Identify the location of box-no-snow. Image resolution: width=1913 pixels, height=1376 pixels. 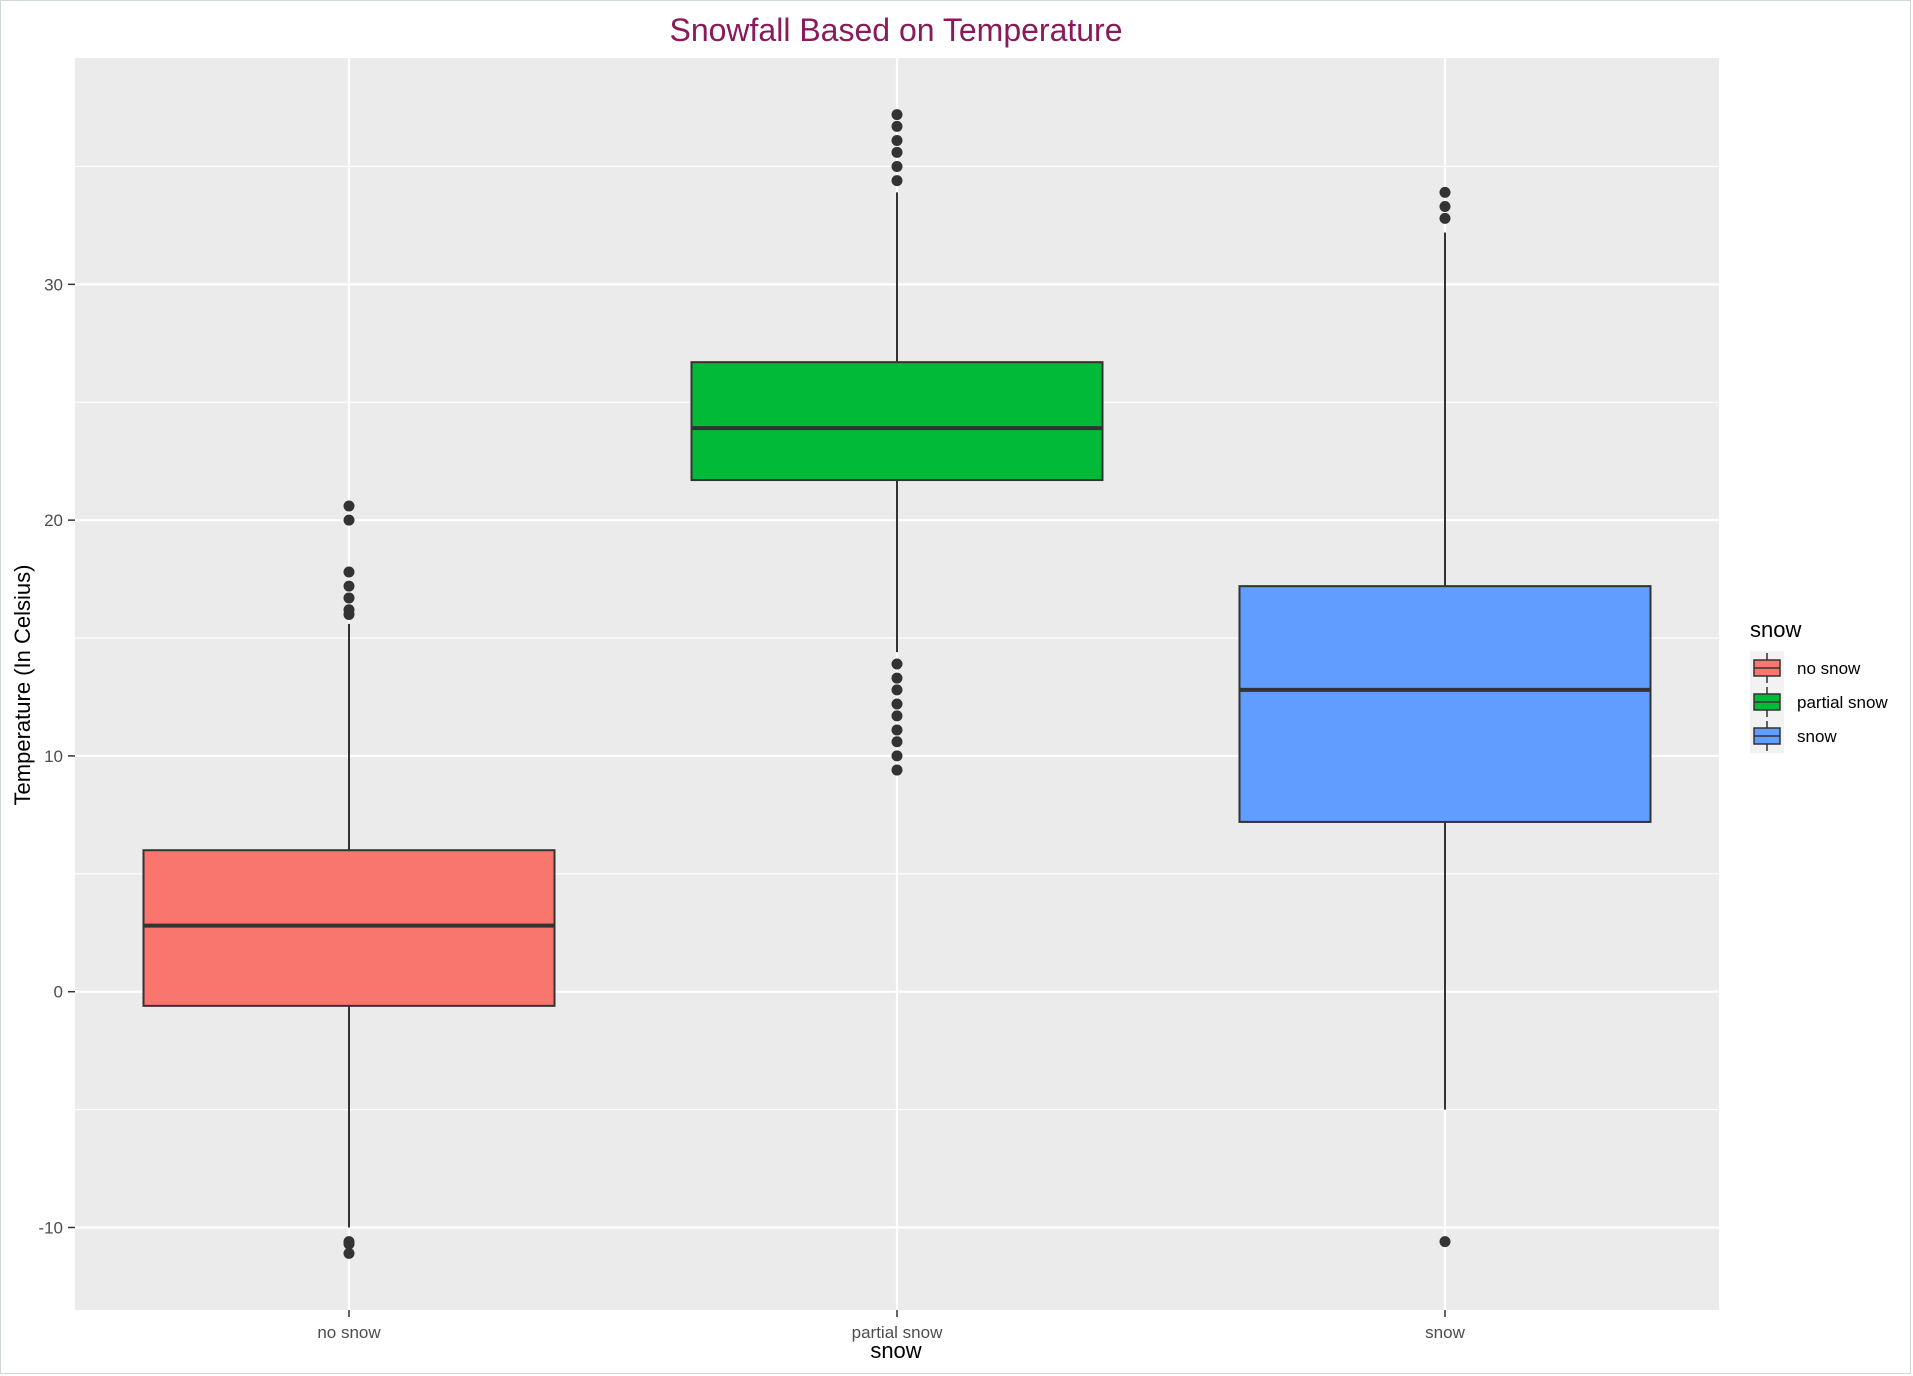
(349, 879).